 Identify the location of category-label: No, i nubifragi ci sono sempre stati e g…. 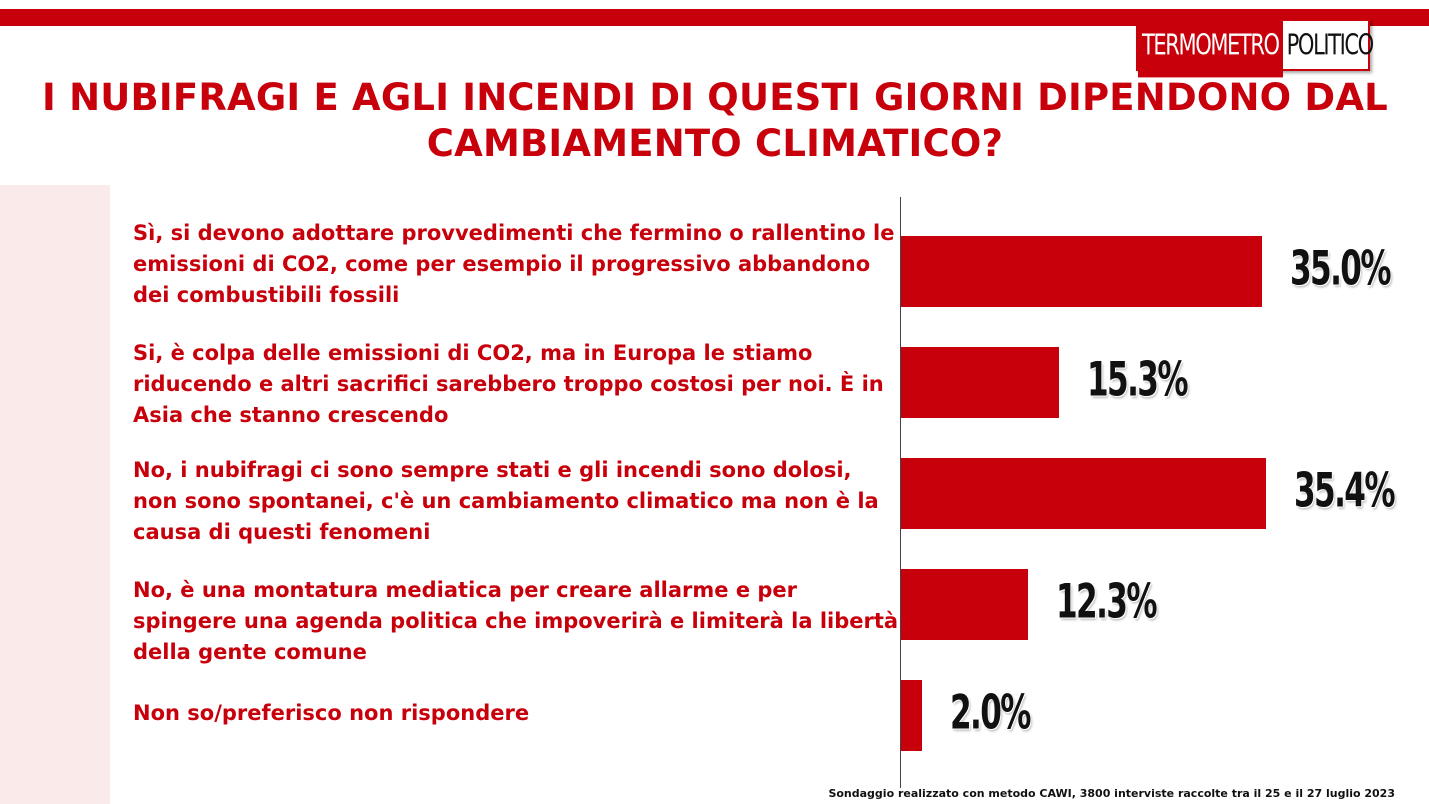
(506, 501).